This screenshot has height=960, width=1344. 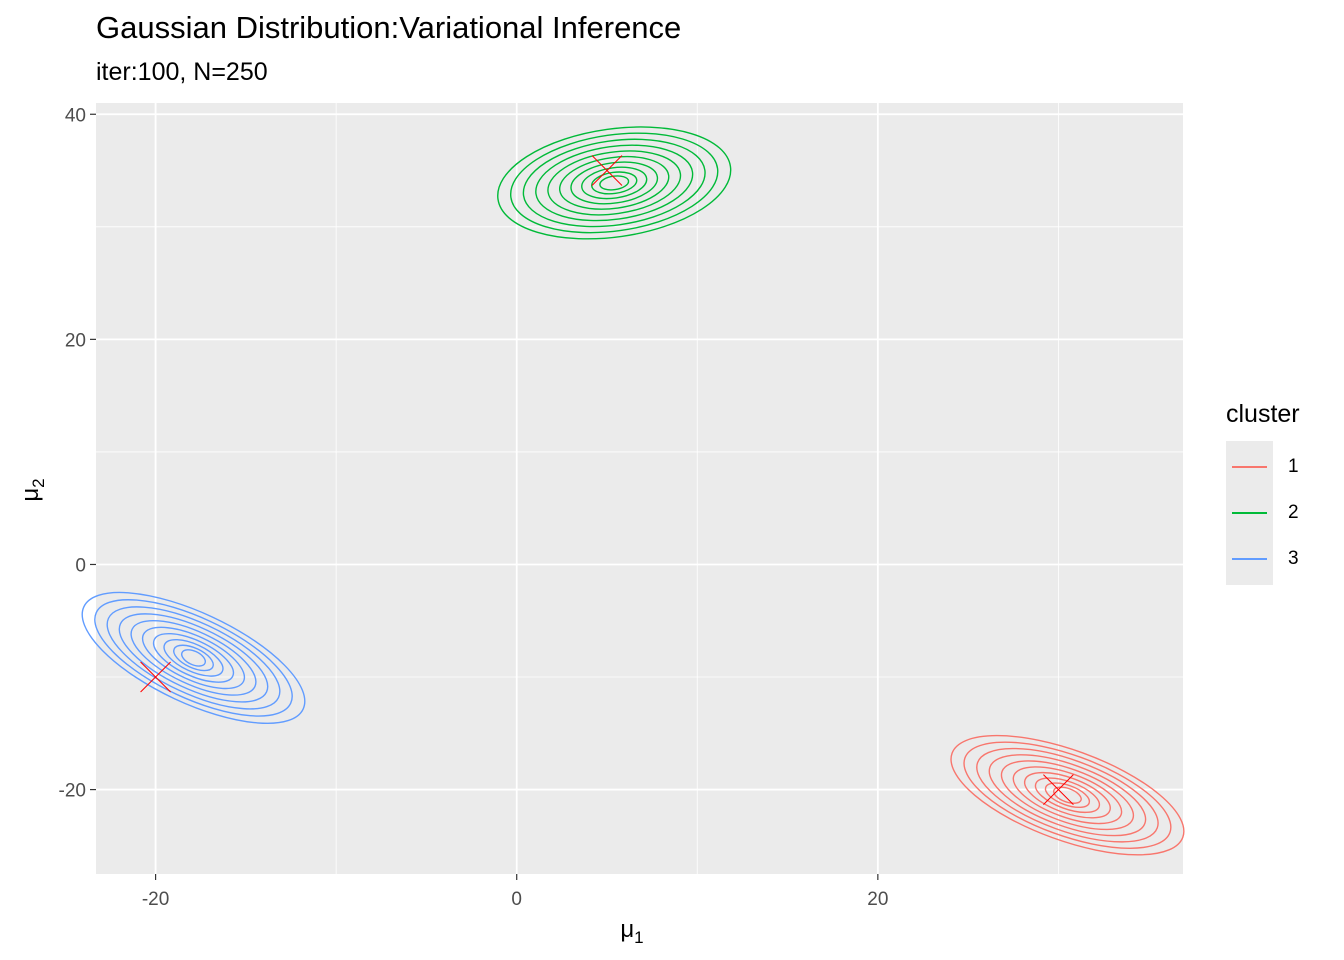 What do you see at coordinates (638, 937) in the screenshot?
I see `x-axis-title-sub: 1` at bounding box center [638, 937].